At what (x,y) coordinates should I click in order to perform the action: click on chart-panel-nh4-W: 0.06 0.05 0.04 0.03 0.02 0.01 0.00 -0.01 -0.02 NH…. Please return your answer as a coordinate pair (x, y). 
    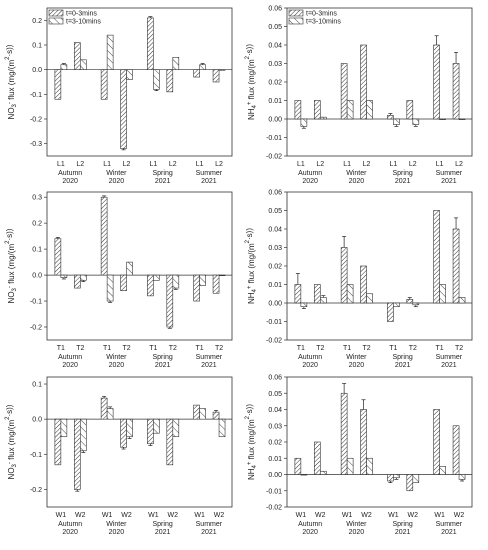
    Looking at the image, I should click on (359, 455).